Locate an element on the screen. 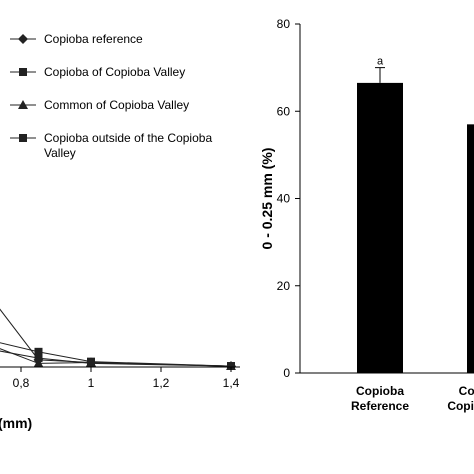 The image size is (474, 474). x-tick-label: Reference is located at coordinates (380, 406).